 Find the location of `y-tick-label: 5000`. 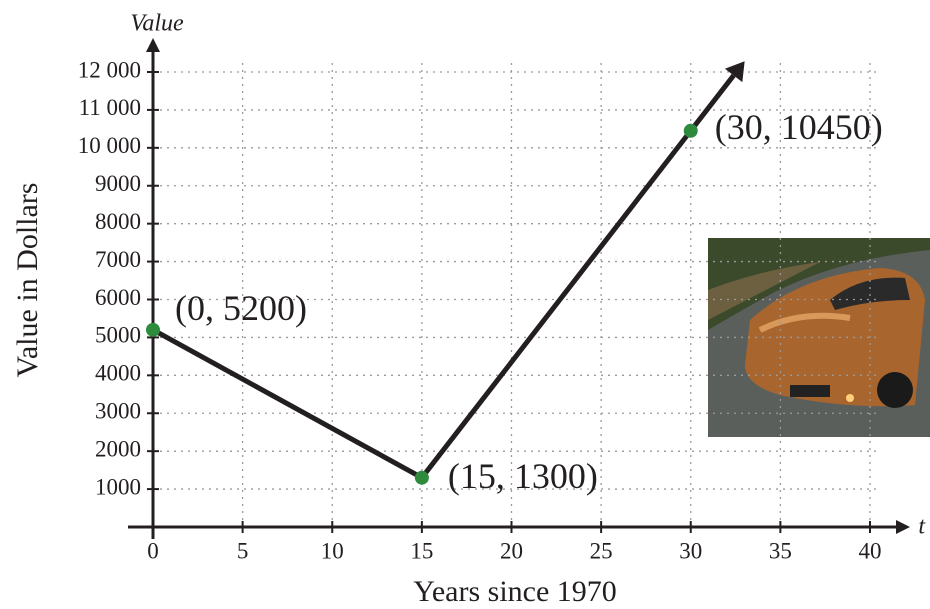

y-tick-label: 5000 is located at coordinates (118, 335).